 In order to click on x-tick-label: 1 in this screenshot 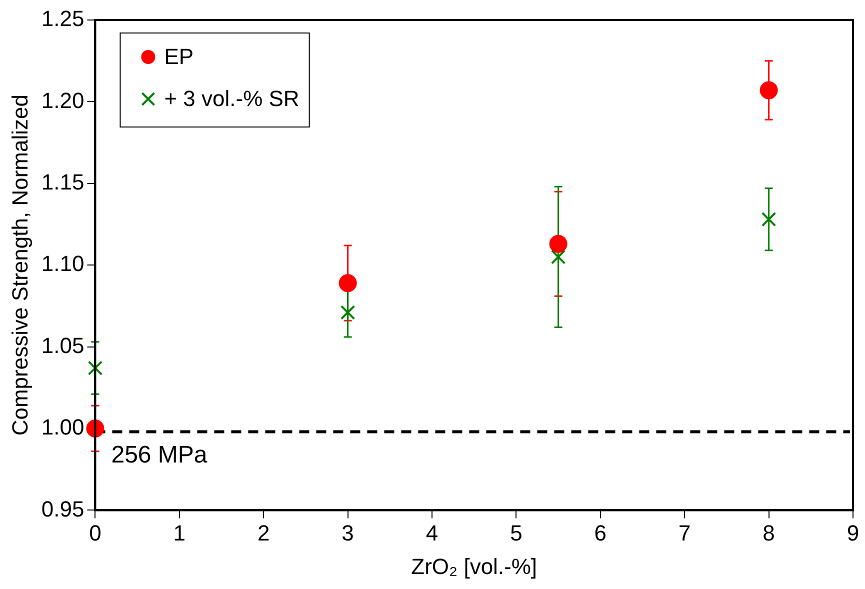, I will do `click(179, 533)`.